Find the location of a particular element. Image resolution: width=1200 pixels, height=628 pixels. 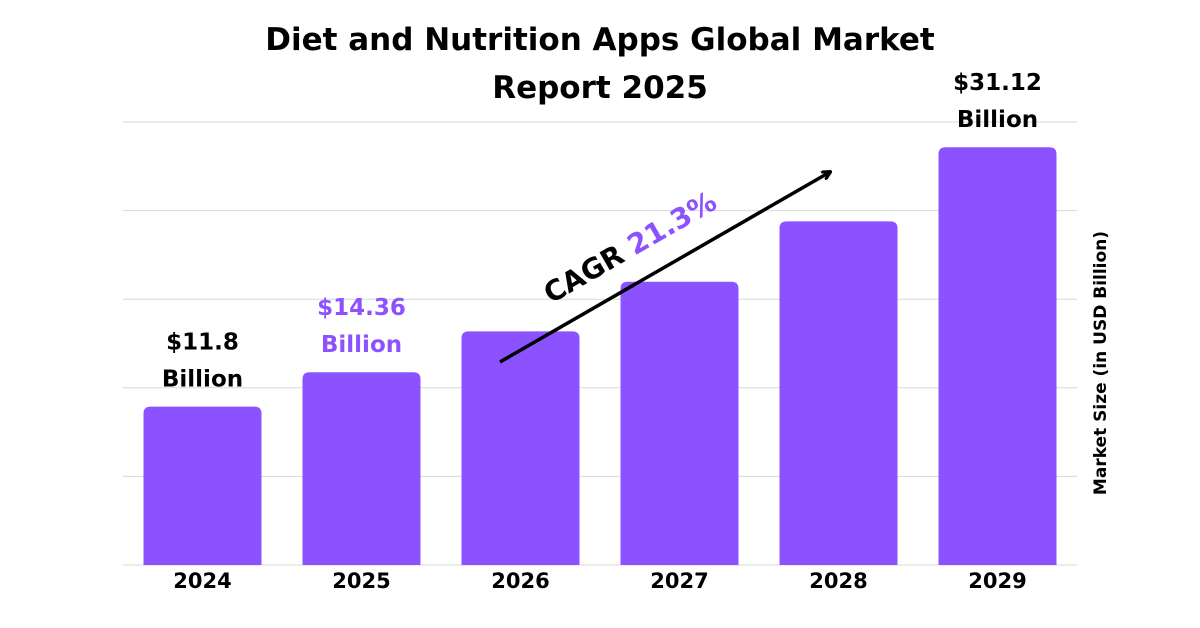

bar-2024 is located at coordinates (202, 485).